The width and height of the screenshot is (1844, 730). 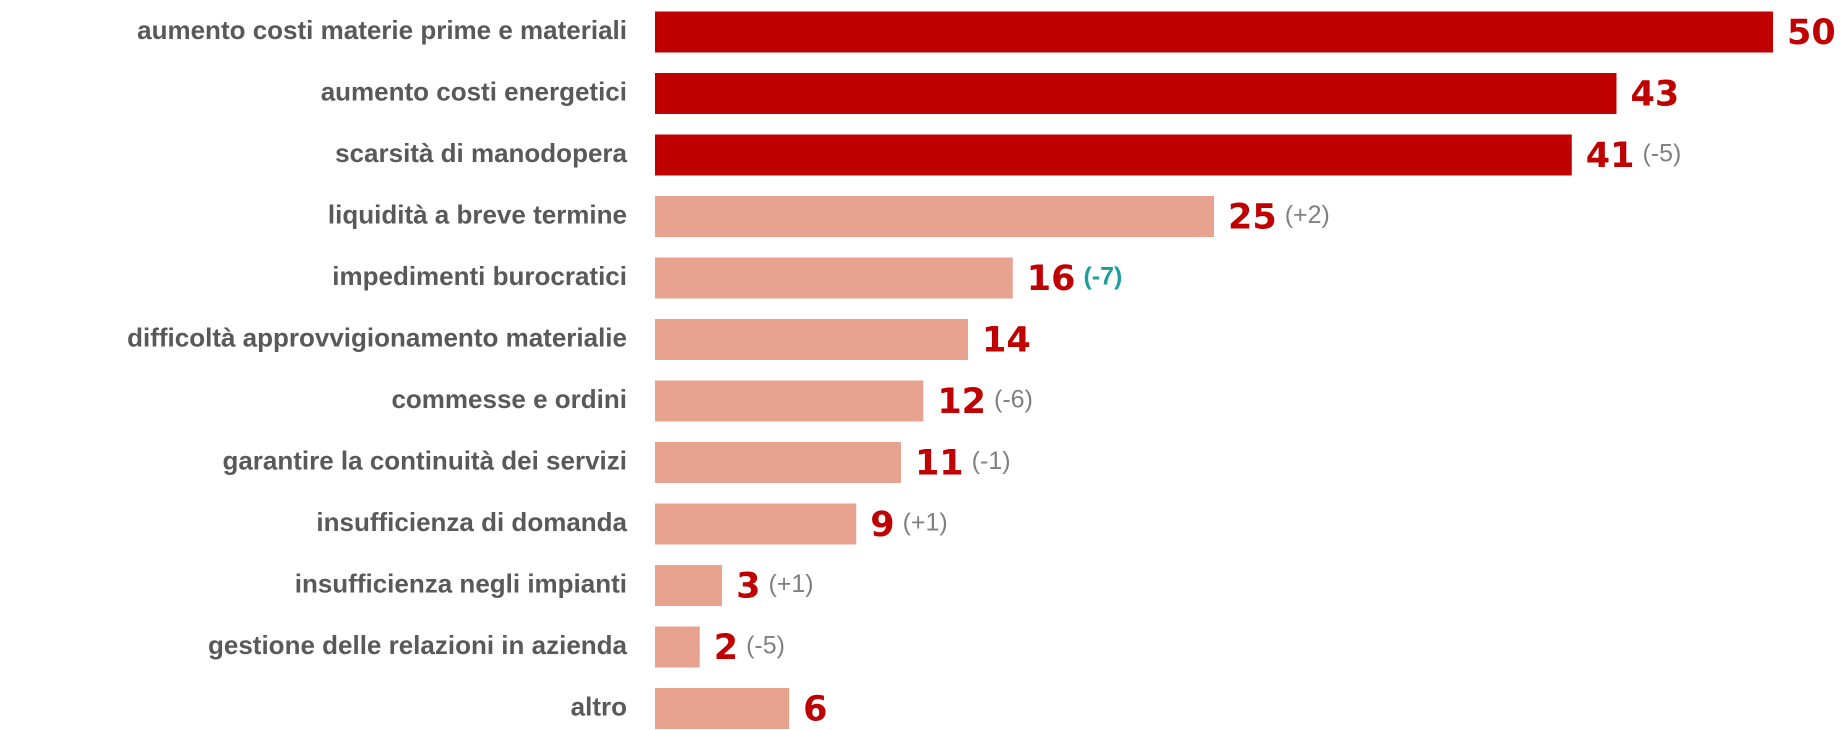 What do you see at coordinates (418, 645) in the screenshot?
I see `category-label: gestione delle relazioni in azienda` at bounding box center [418, 645].